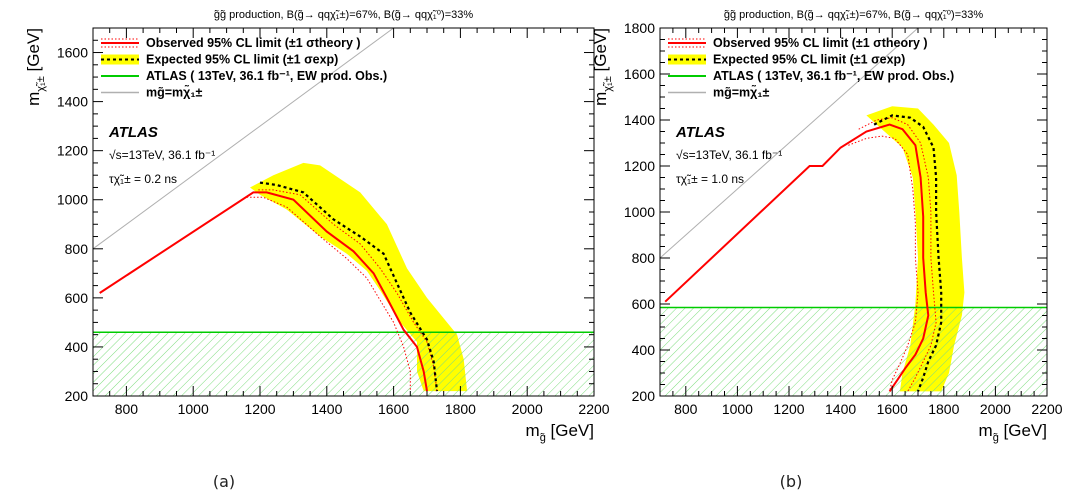 The image size is (1072, 499). Describe the element at coordinates (143, 179) in the screenshot. I see `lifetime-label: τχ̃₁± = 0.2 ns` at that location.